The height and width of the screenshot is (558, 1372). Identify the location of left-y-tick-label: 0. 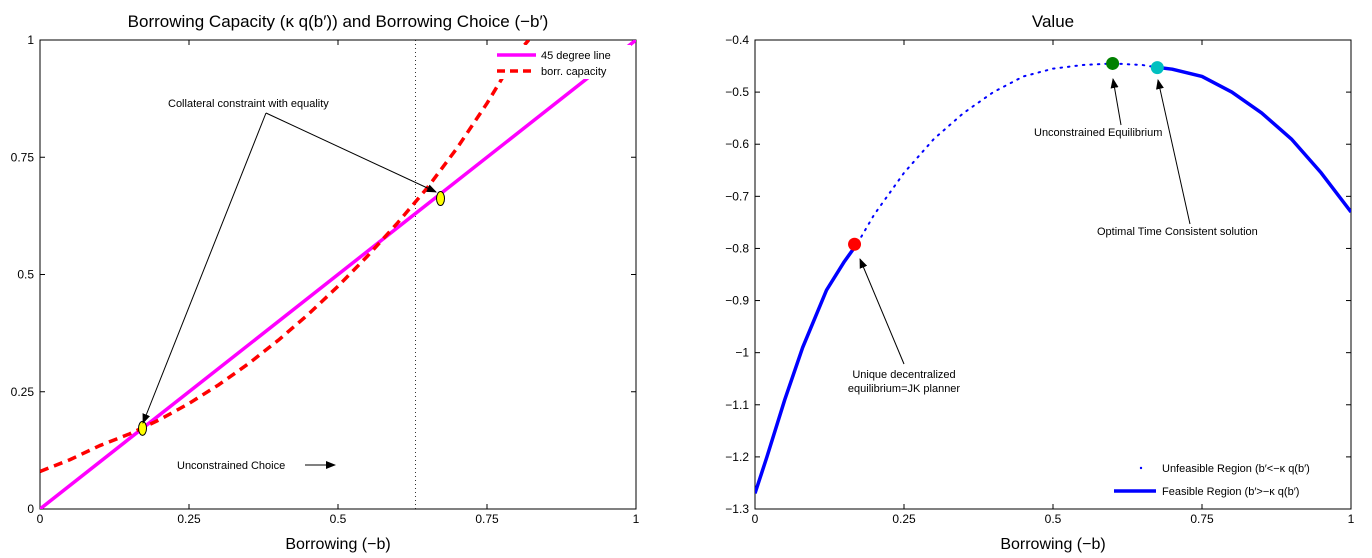
(30, 509).